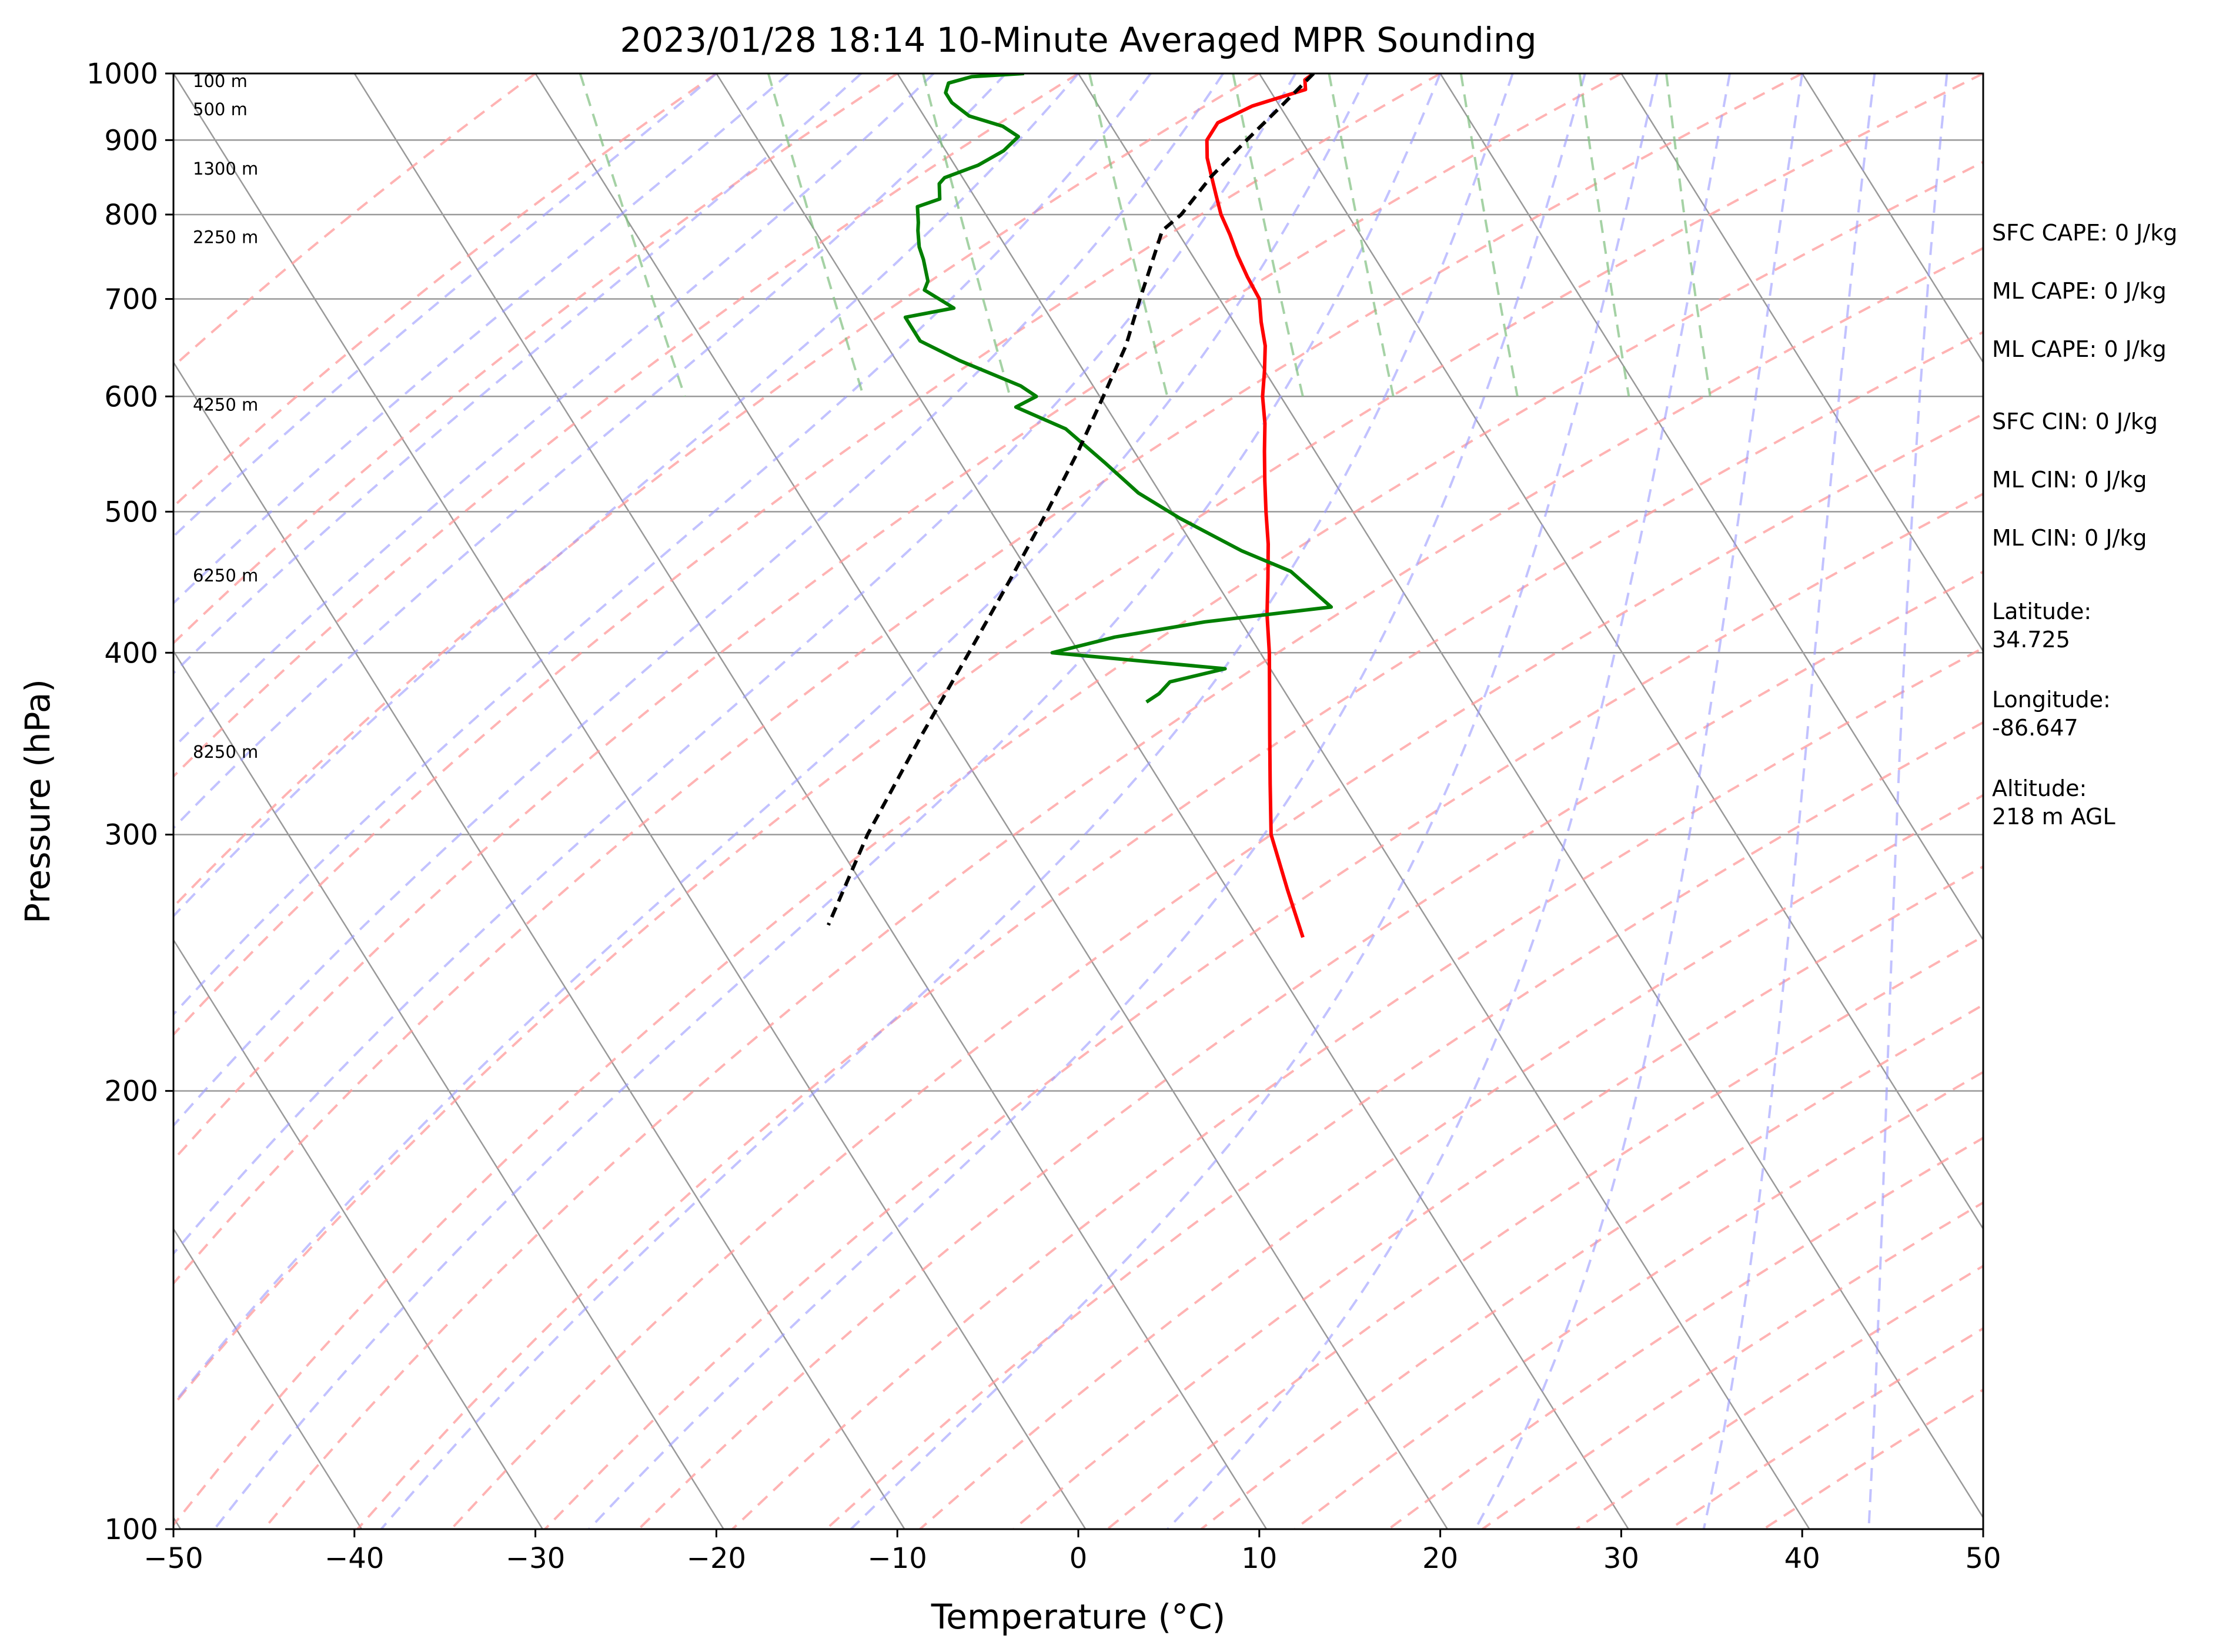 This screenshot has height=1652, width=2226. I want to click on height-label: 500 m, so click(221, 109).